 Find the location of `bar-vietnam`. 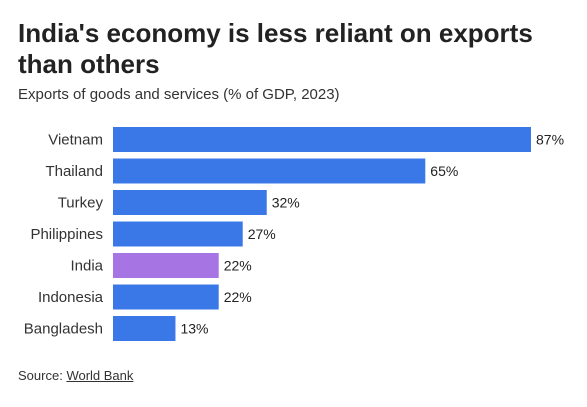

bar-vietnam is located at coordinates (322, 139).